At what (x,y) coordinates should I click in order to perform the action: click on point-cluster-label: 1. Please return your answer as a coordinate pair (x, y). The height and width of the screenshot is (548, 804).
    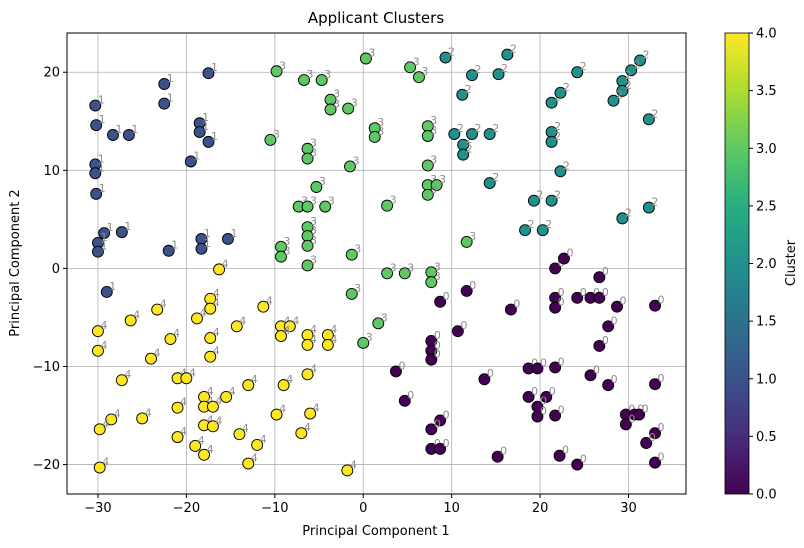
    Looking at the image, I should click on (214, 136).